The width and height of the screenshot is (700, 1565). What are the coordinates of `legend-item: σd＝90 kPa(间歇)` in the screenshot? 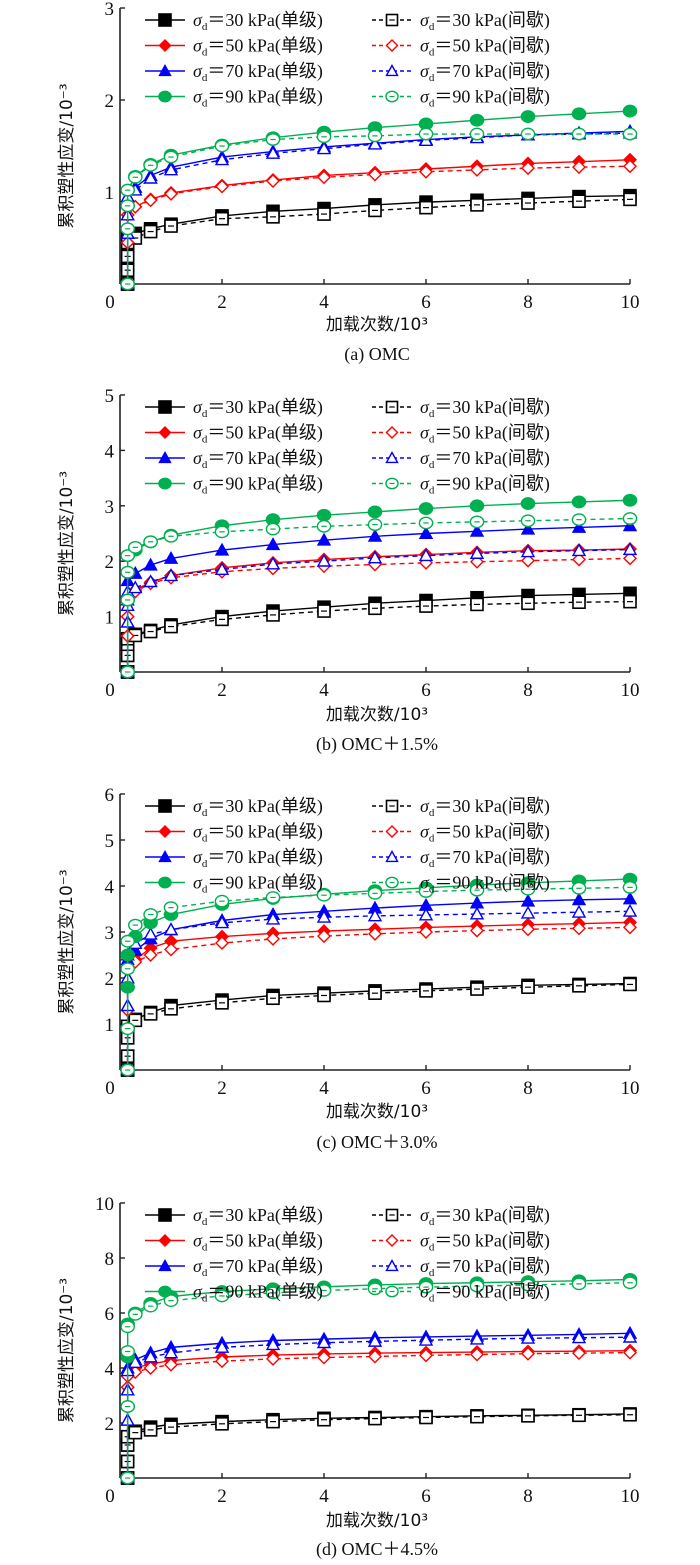 It's located at (461, 98).